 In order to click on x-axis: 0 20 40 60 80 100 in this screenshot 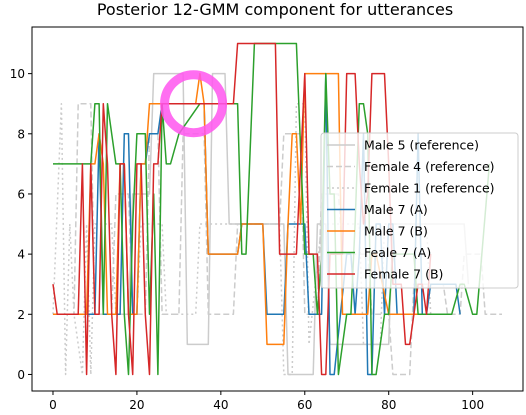, I will do `click(266, 401)`.